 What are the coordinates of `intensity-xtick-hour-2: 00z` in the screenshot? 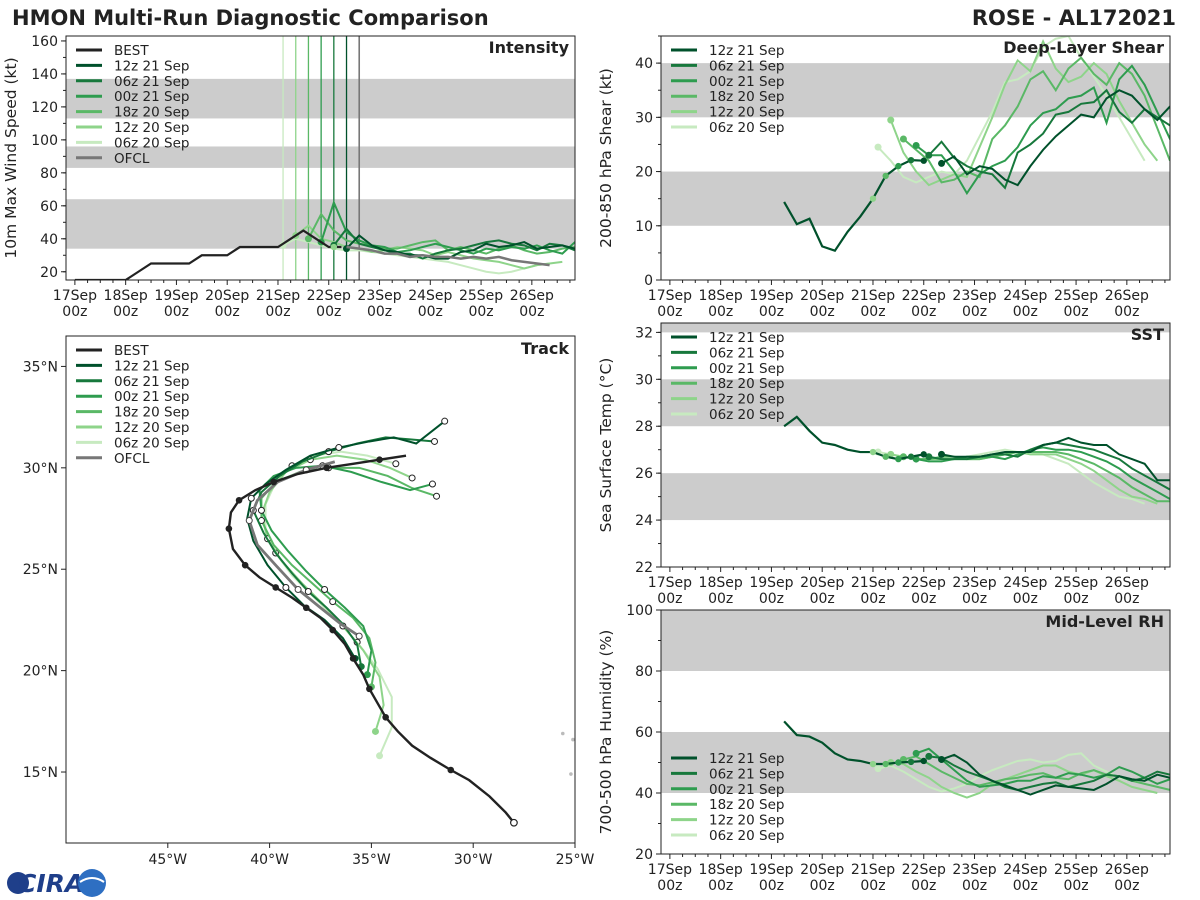 It's located at (176, 312).